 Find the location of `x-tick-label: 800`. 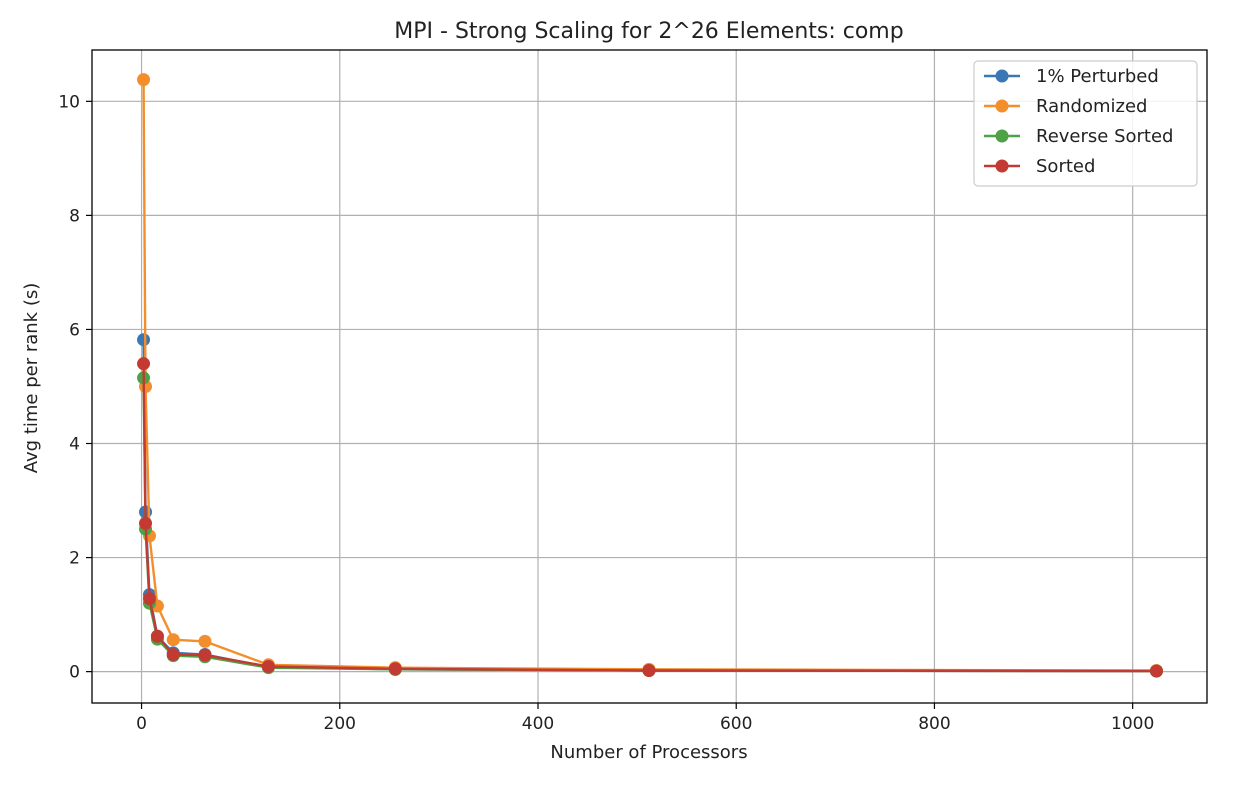

x-tick-label: 800 is located at coordinates (934, 724).